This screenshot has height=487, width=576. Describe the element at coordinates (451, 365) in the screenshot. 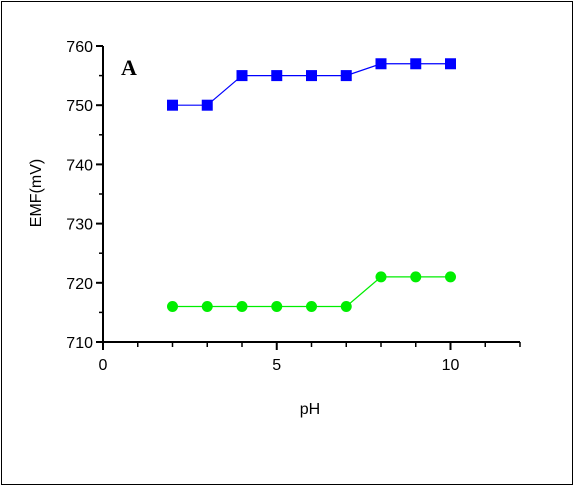

I see `x-tick-label: 10` at that location.